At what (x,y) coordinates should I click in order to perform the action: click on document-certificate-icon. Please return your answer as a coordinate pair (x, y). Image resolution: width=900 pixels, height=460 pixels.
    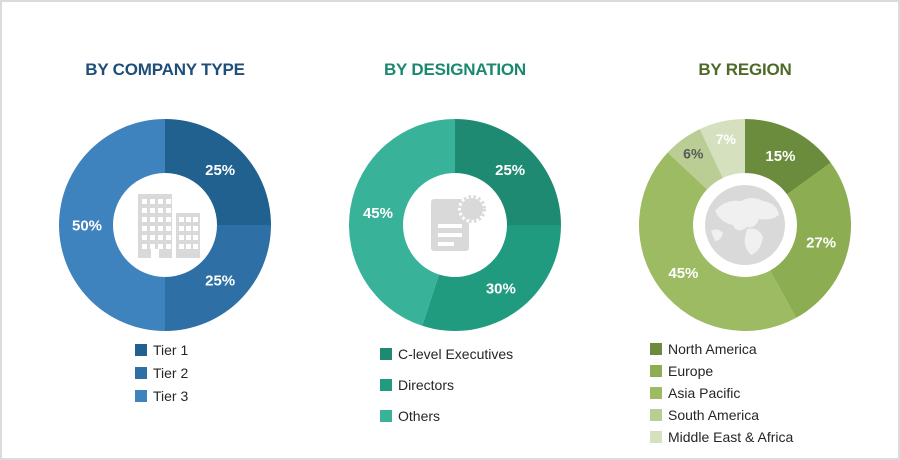
    Looking at the image, I should click on (458, 223).